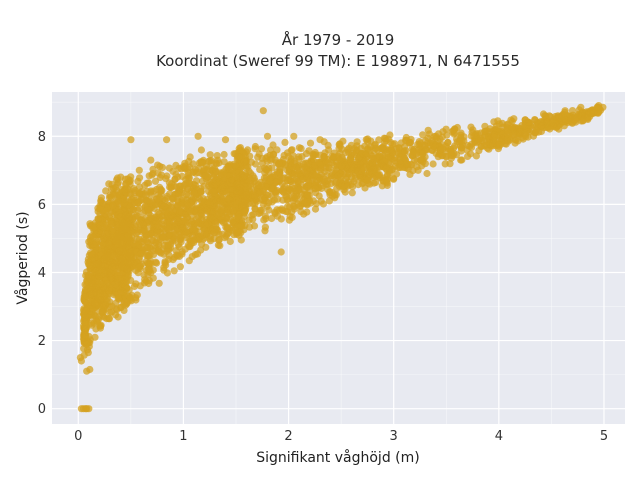 This screenshot has width=640, height=480. I want to click on x-tick-label: 5, so click(604, 436).